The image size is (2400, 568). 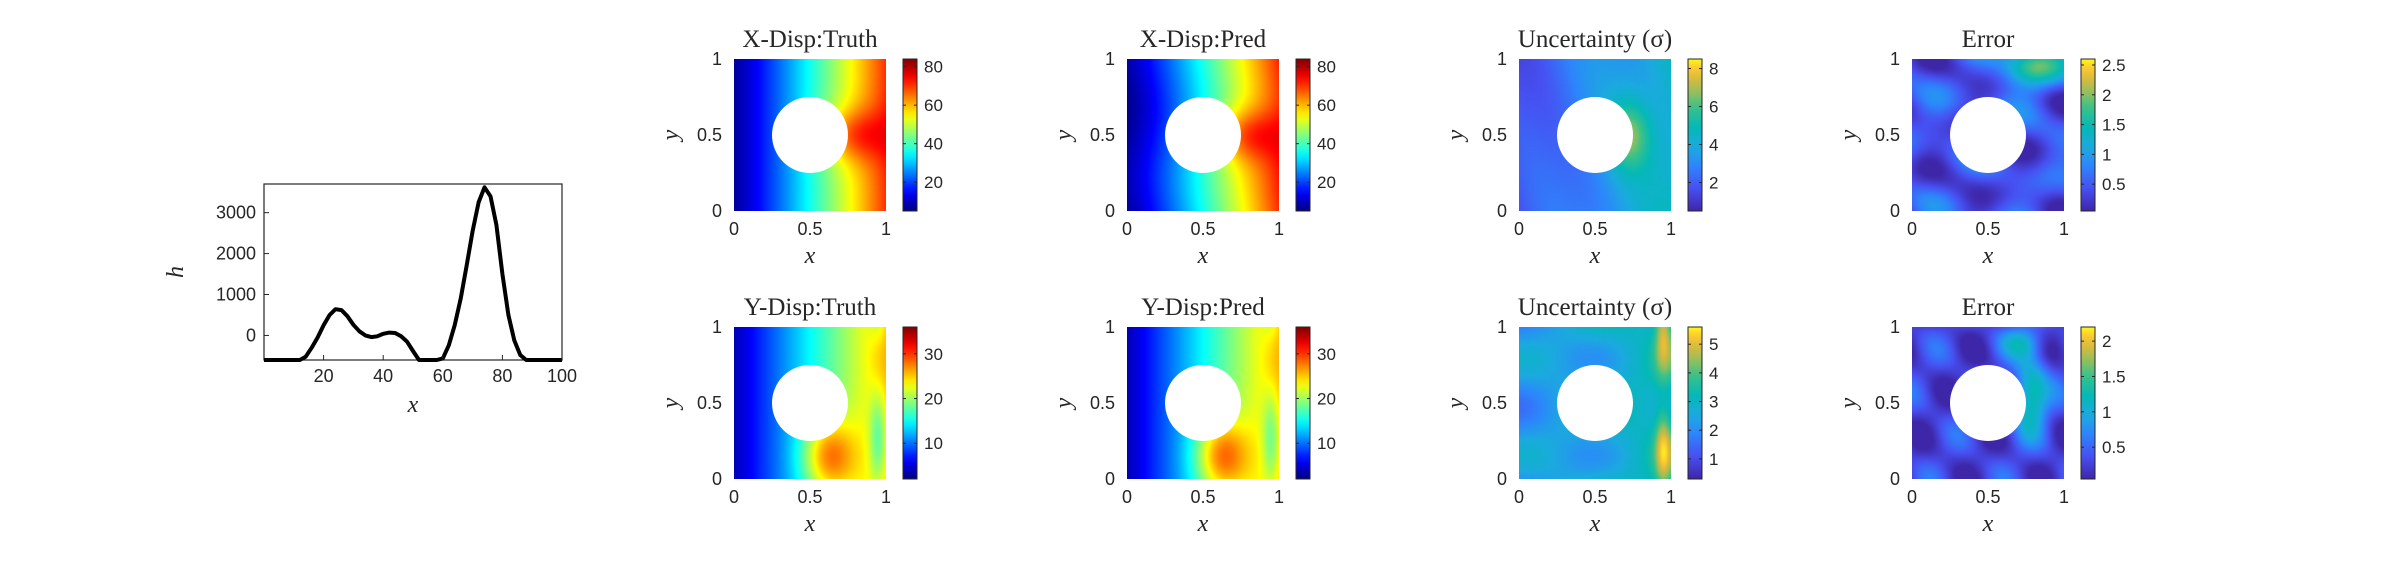 I want to click on y-axis-label: h, so click(x=176, y=272).